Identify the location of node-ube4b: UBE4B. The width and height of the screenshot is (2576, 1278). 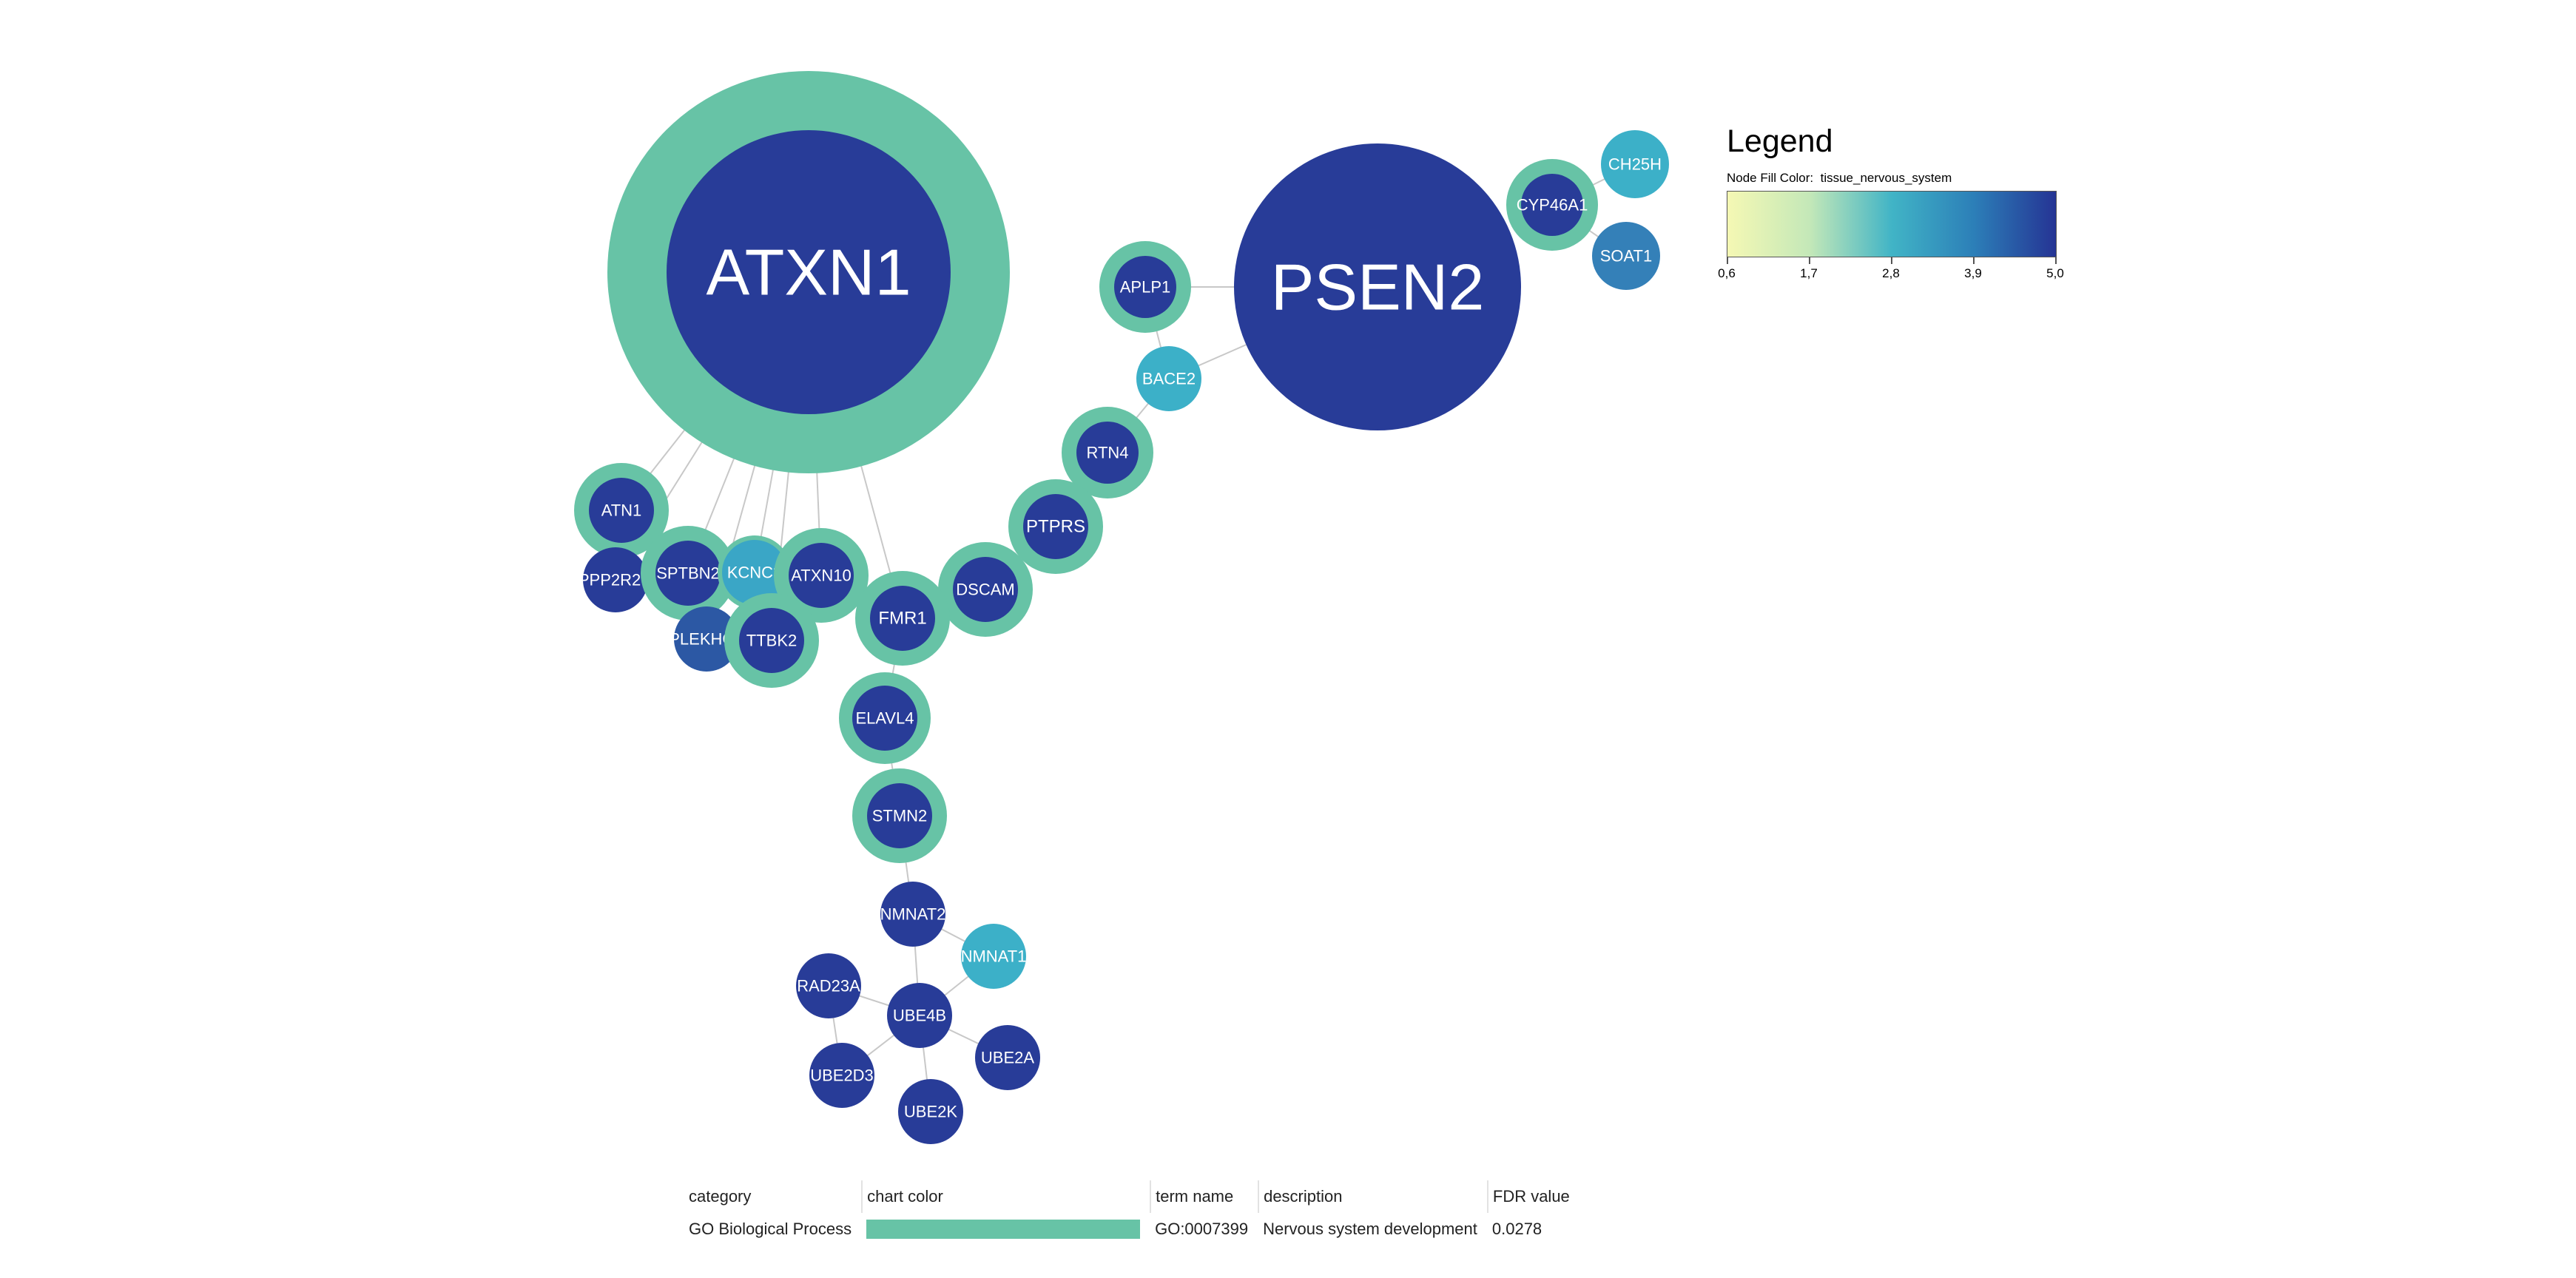
(919, 1015).